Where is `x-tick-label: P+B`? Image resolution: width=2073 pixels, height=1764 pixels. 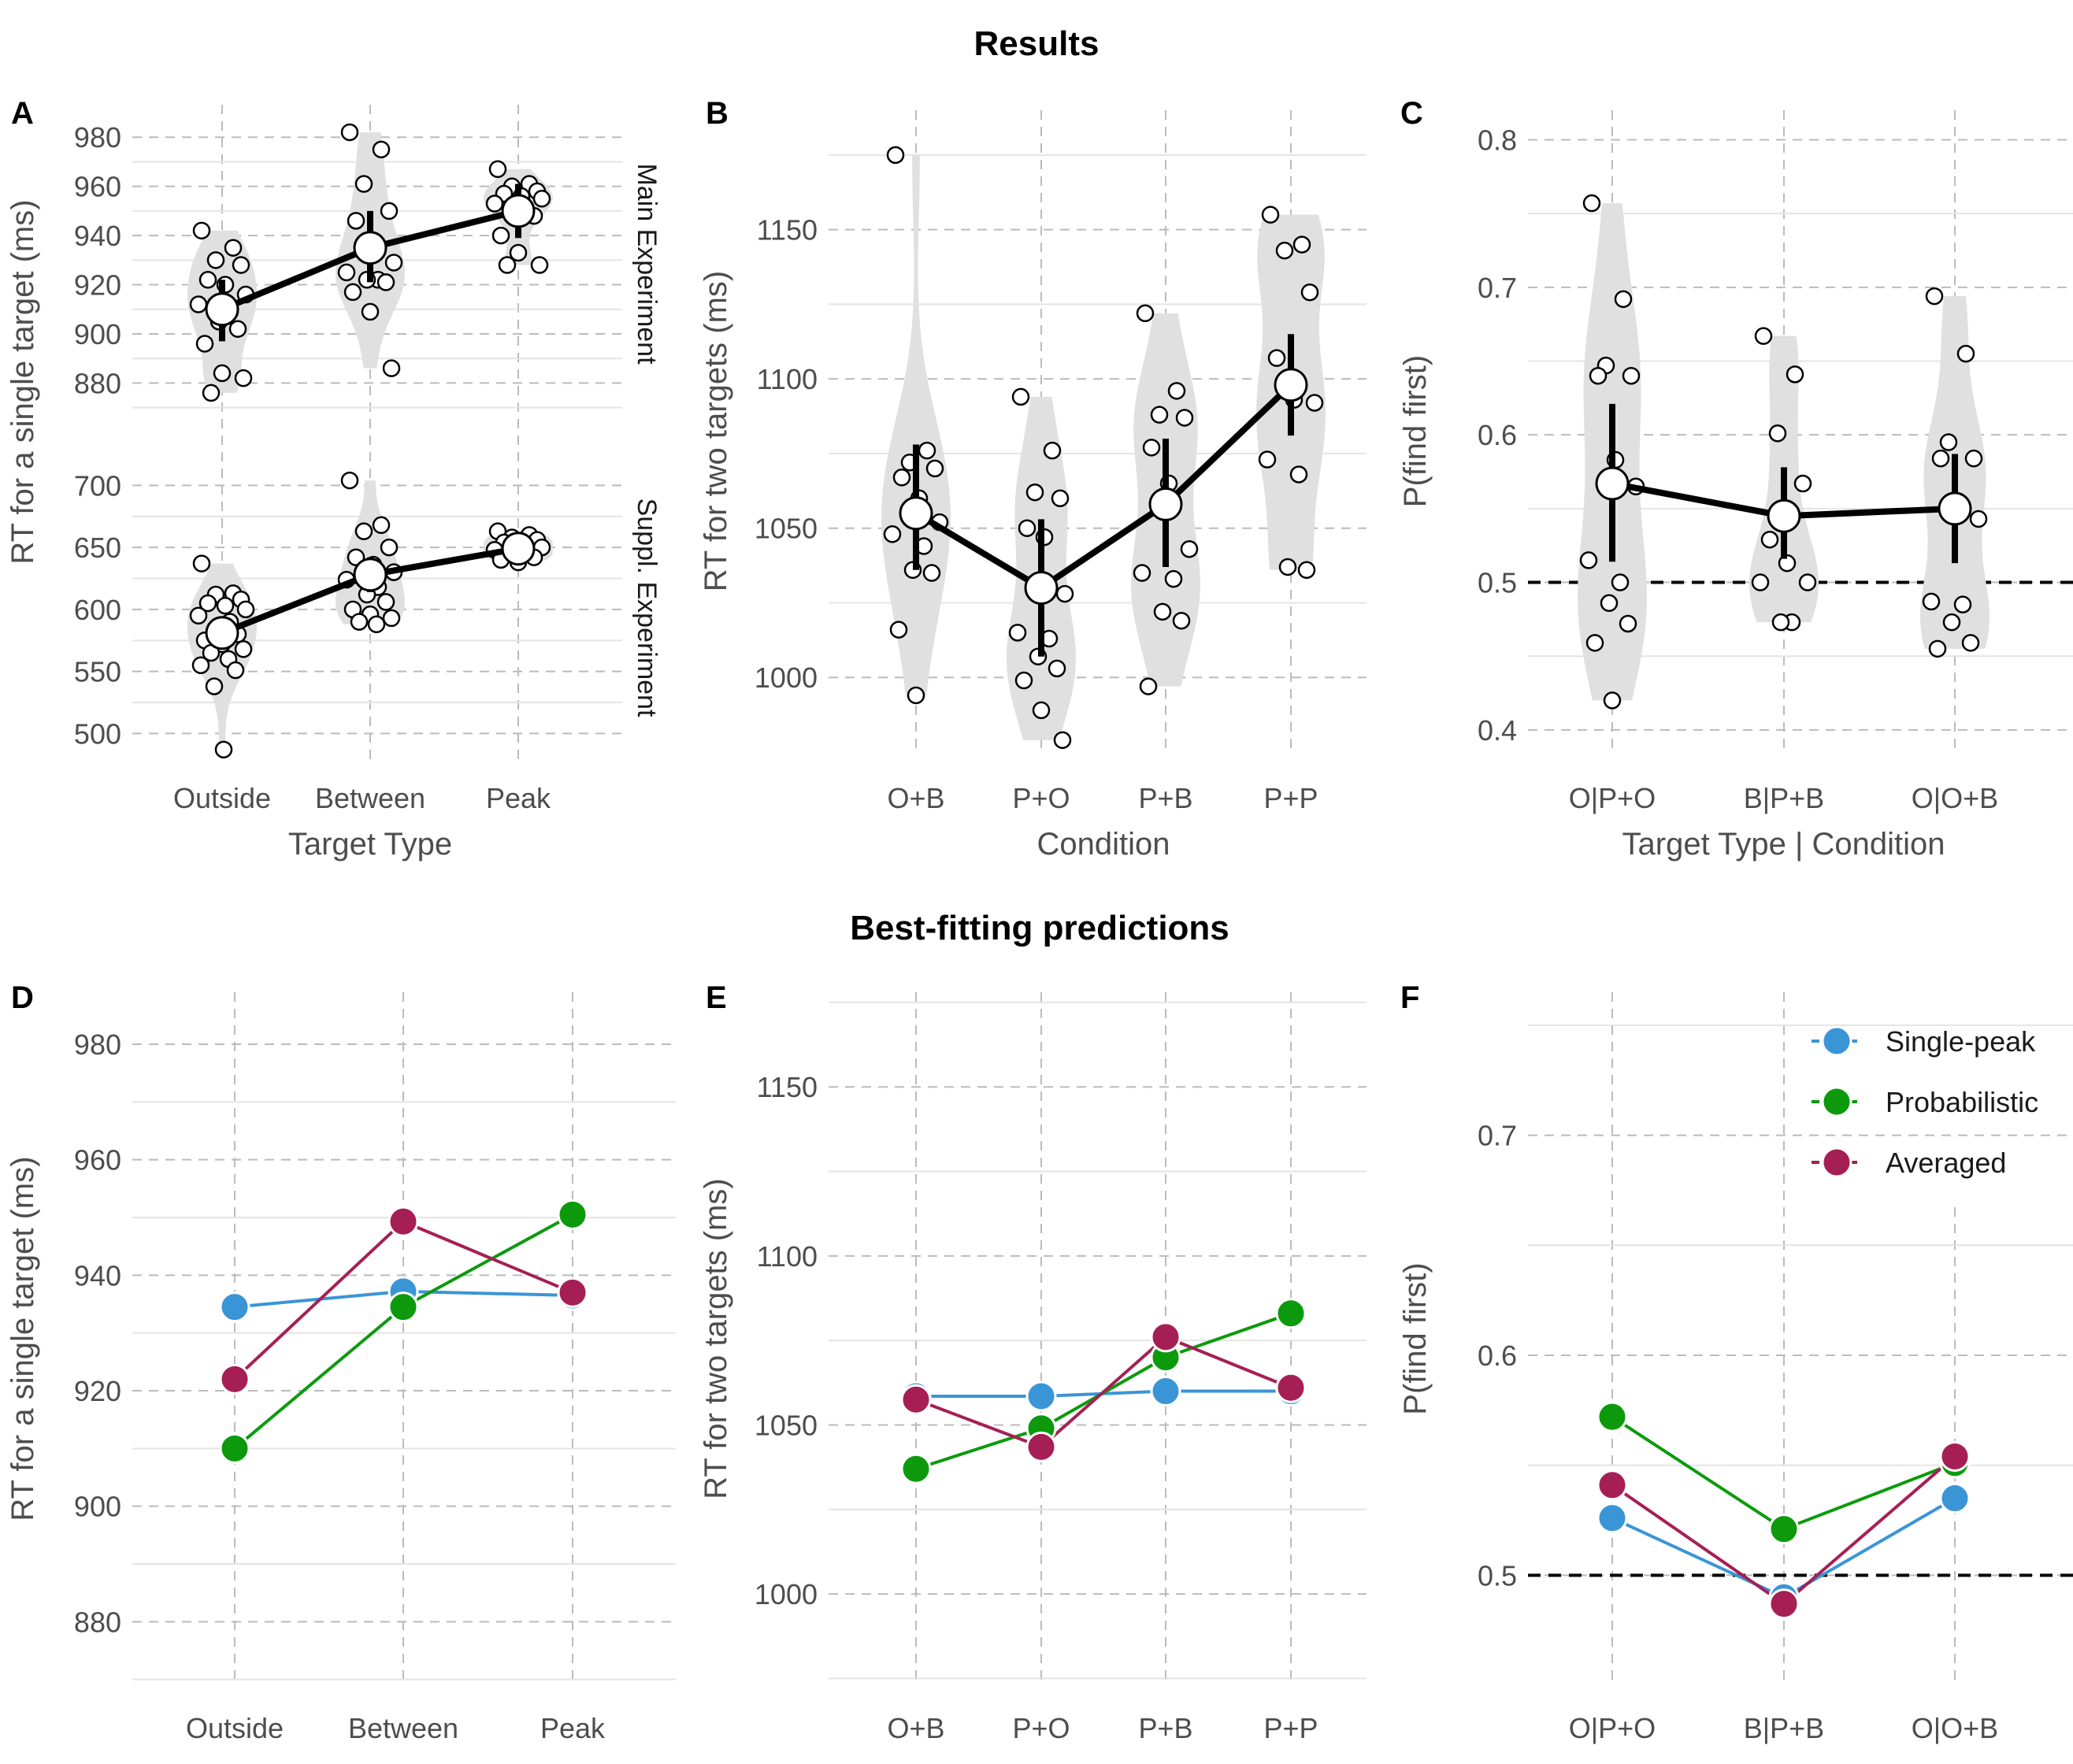
x-tick-label: P+B is located at coordinates (1165, 1728).